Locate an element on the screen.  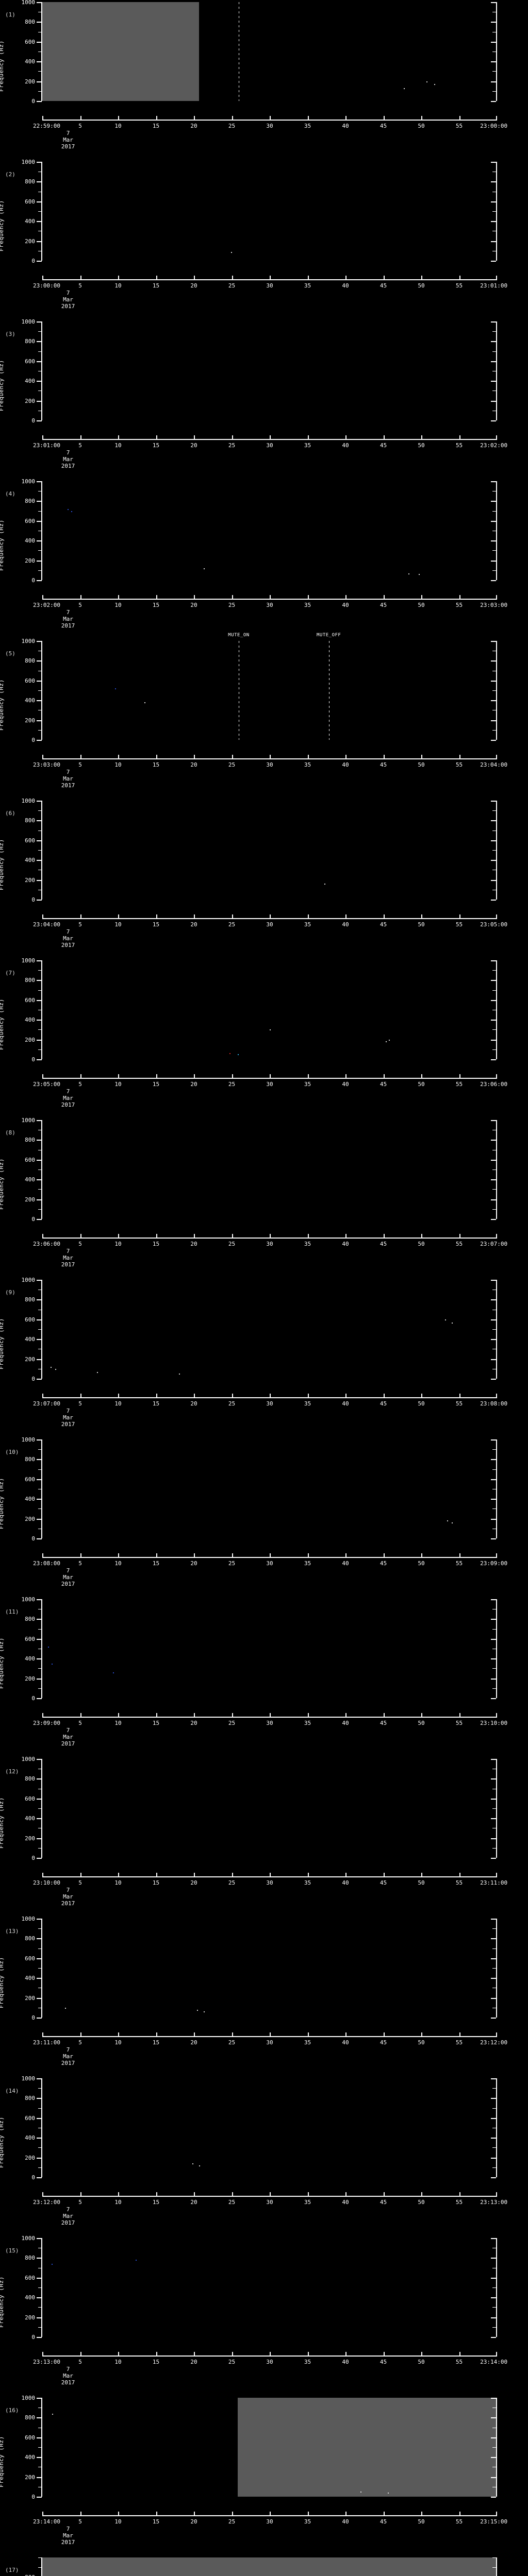
x-axis-end-label: 23:02:00 is located at coordinates (494, 445).